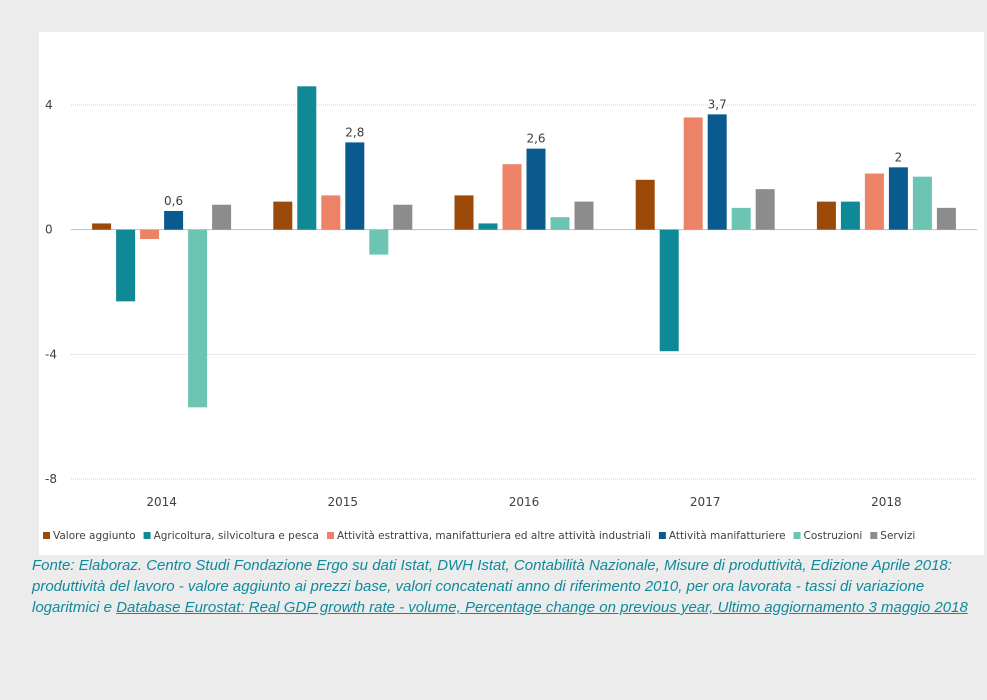 The image size is (987, 700). What do you see at coordinates (899, 157) in the screenshot?
I see `data-label: 2` at bounding box center [899, 157].